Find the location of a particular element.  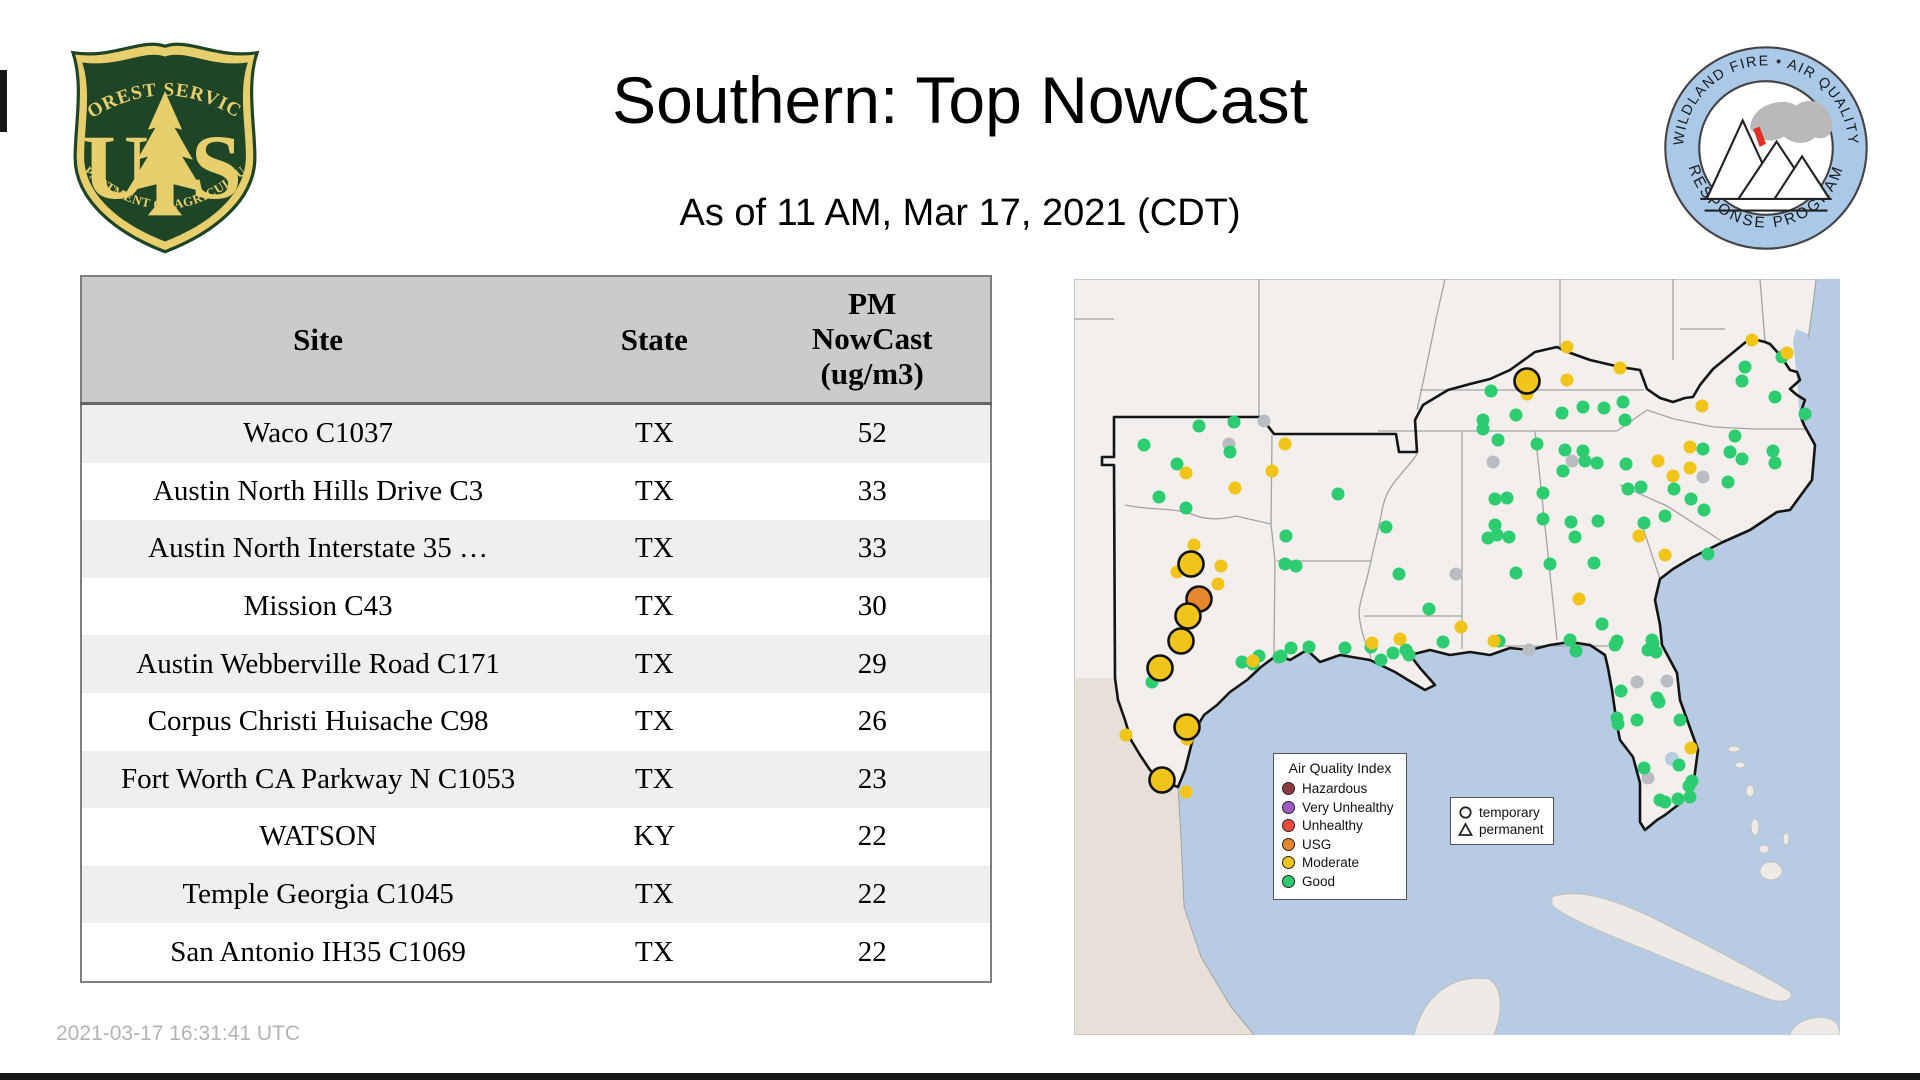

table-row: Temple Georgia C1045 TX 22 is located at coordinates (536, 894).